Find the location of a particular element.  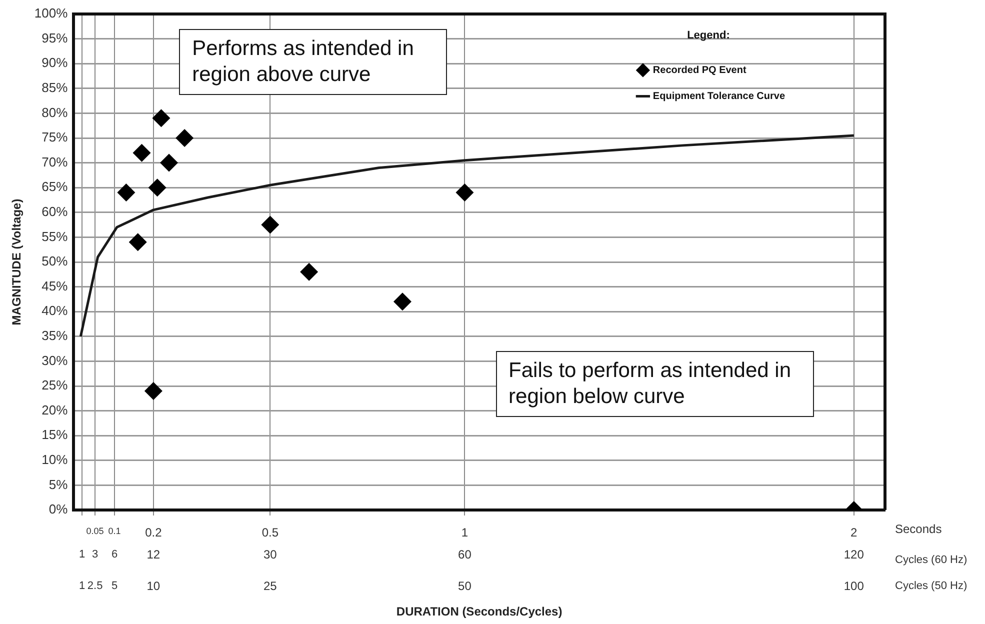

y-axis-title: MAGNITUDE (Voltage) is located at coordinates (17, 262).